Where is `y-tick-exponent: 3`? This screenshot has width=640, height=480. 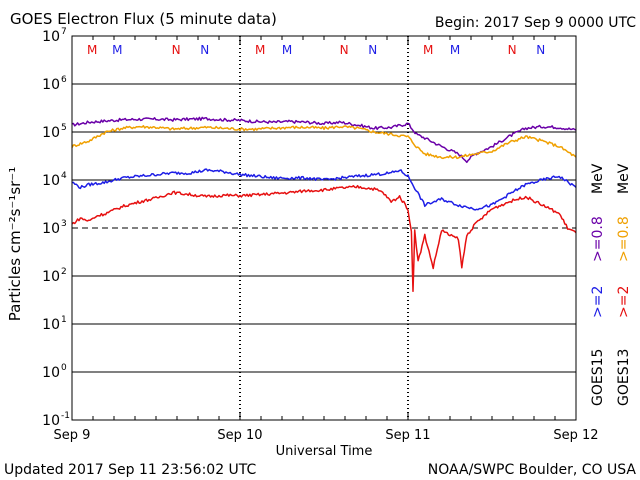 y-tick-exponent: 3 is located at coordinates (64, 224).